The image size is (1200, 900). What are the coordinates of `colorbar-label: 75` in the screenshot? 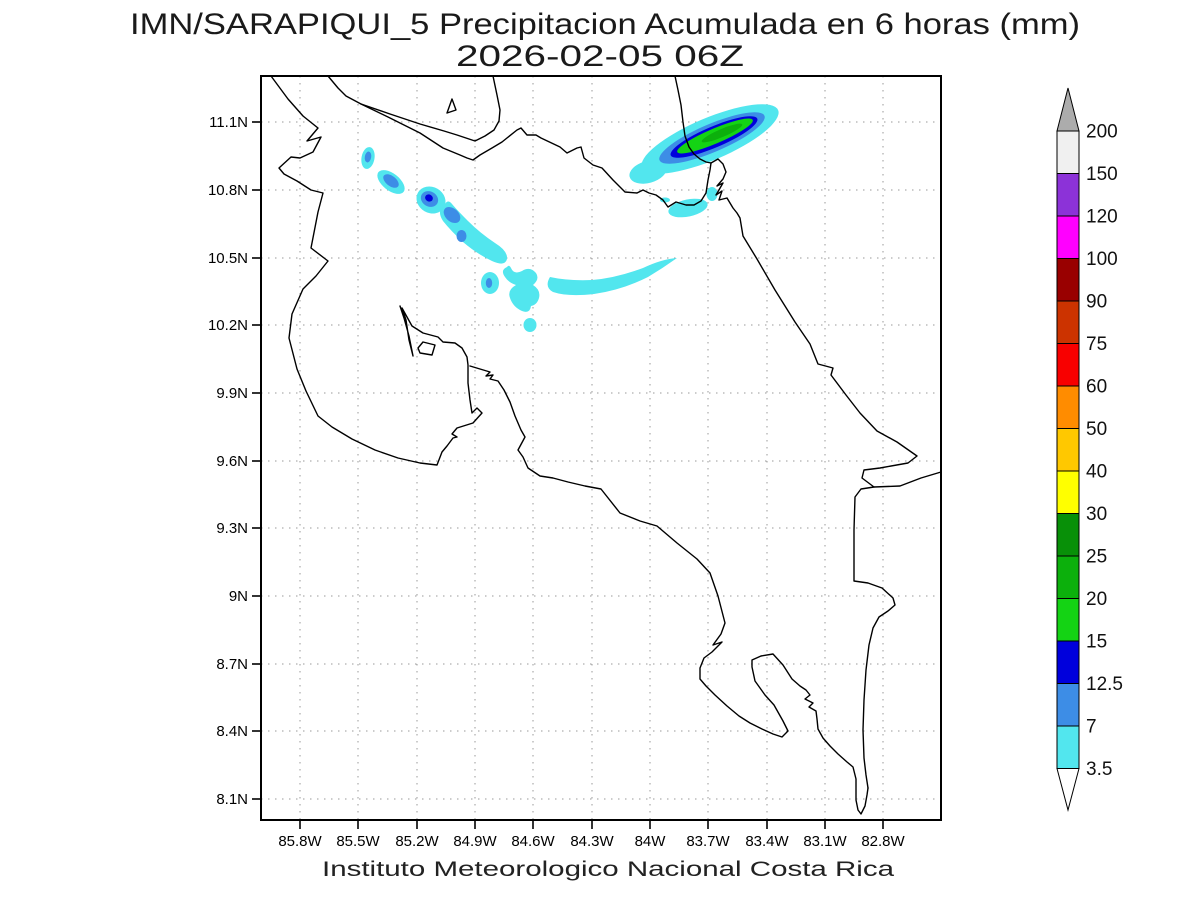 It's located at (1096, 344).